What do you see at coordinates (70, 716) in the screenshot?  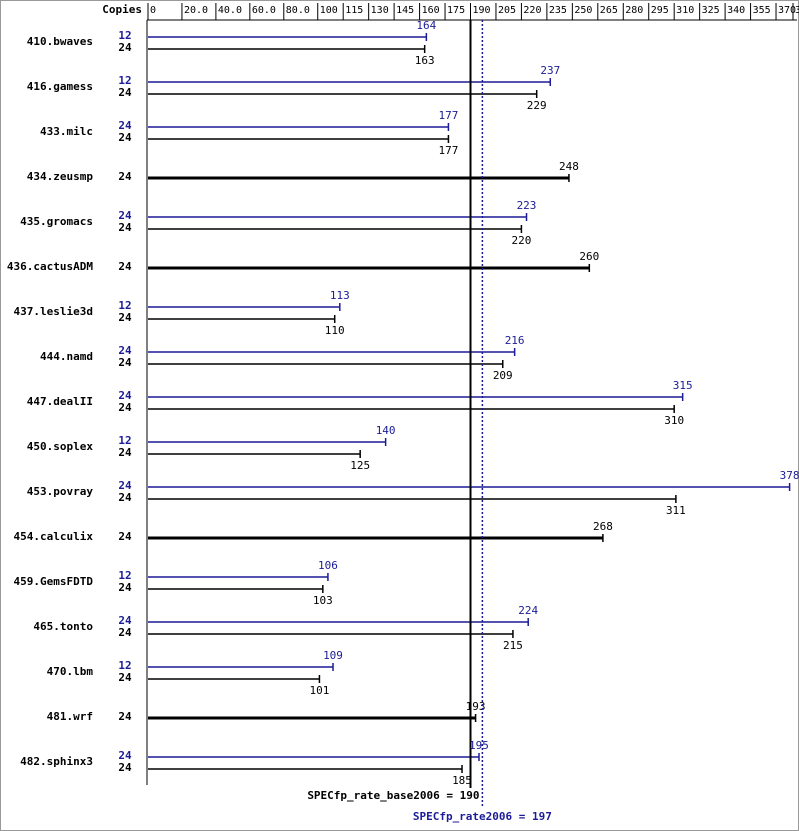 I see `benchmark-name: 481.wrf` at bounding box center [70, 716].